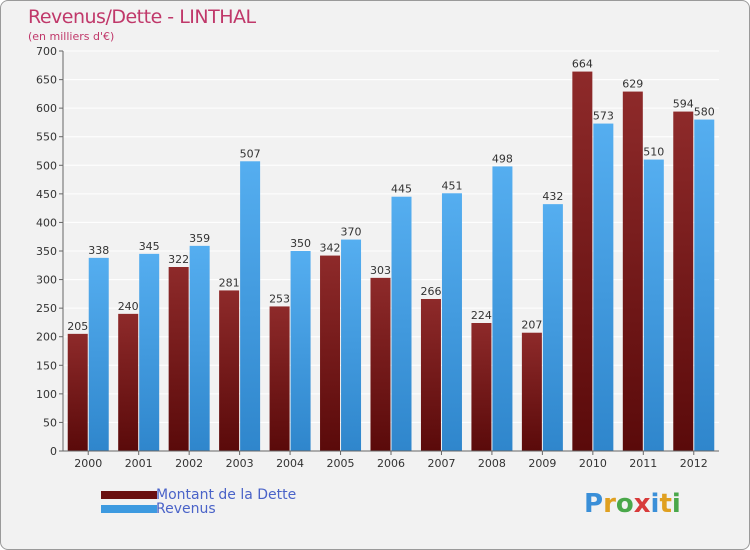  I want to click on legend-label-debt: Montant de la Dette, so click(226, 495).